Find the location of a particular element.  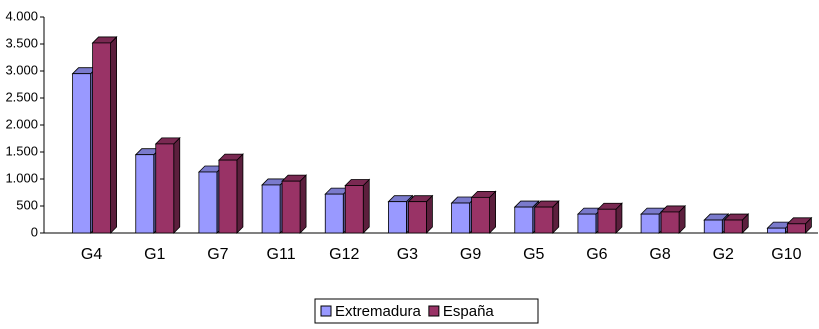

y-tick-label: 2.000 is located at coordinates (21, 123).